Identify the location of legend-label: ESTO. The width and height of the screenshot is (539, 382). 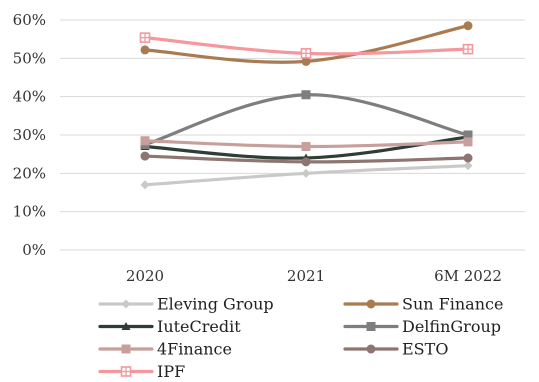
(425, 349).